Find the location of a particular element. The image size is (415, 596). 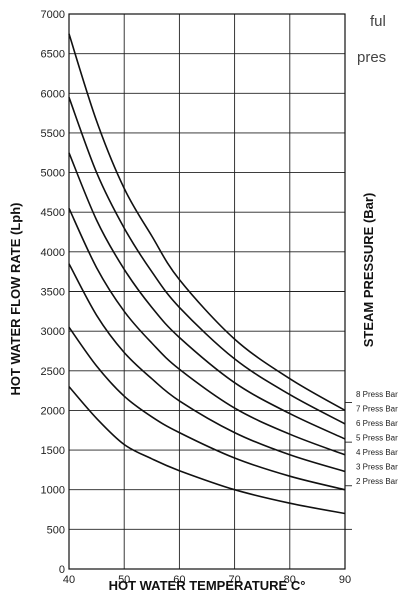

y-tick-label: 5000 is located at coordinates (53, 174).